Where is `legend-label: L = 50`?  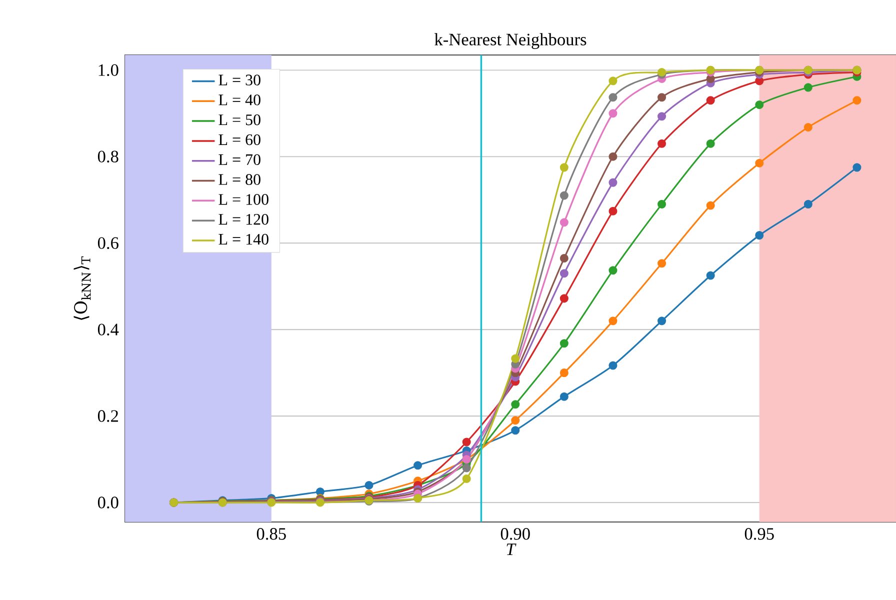
legend-label: L = 50 is located at coordinates (239, 120).